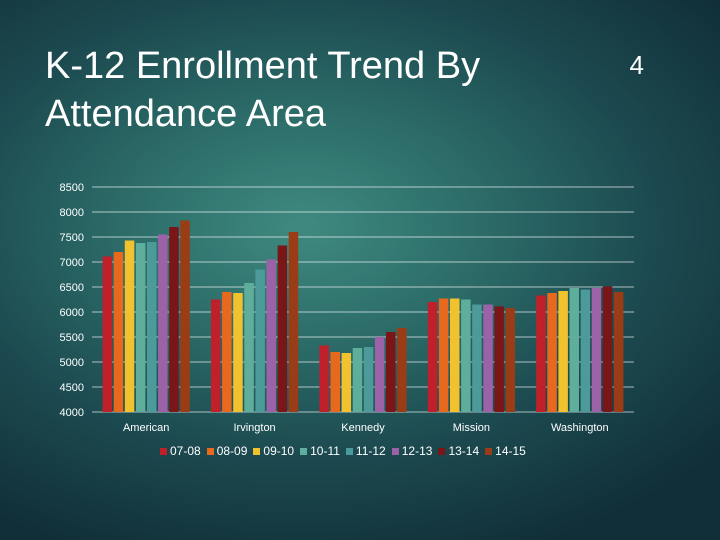 The height and width of the screenshot is (540, 720). I want to click on legend-item: 10-11, so click(320, 451).